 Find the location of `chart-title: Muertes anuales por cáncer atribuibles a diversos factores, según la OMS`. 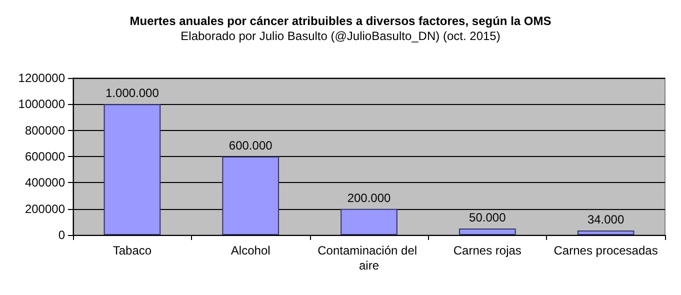

chart-title: Muertes anuales por cáncer atribuibles a diversos factores, según la OMS is located at coordinates (341, 21).